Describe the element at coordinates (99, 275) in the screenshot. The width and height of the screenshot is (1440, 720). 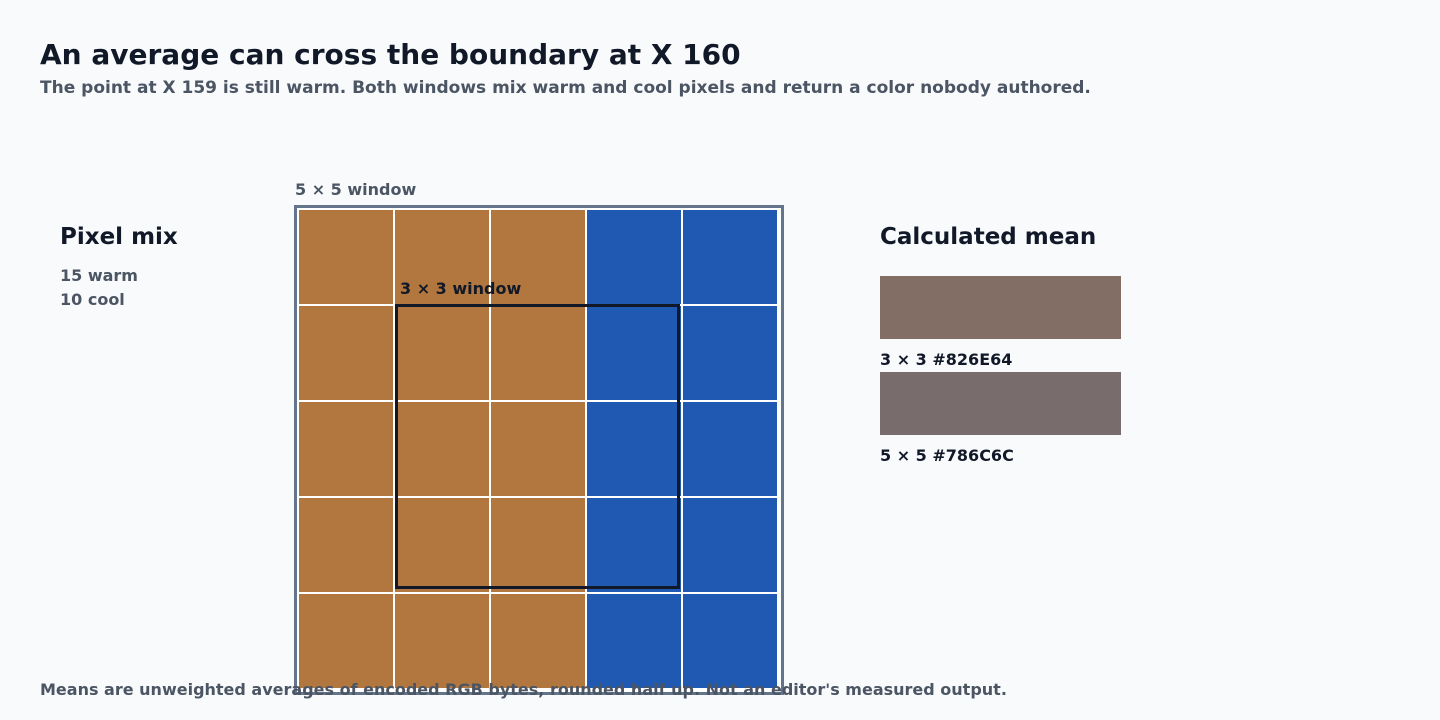
I see `warm-count: 15 warm` at that location.